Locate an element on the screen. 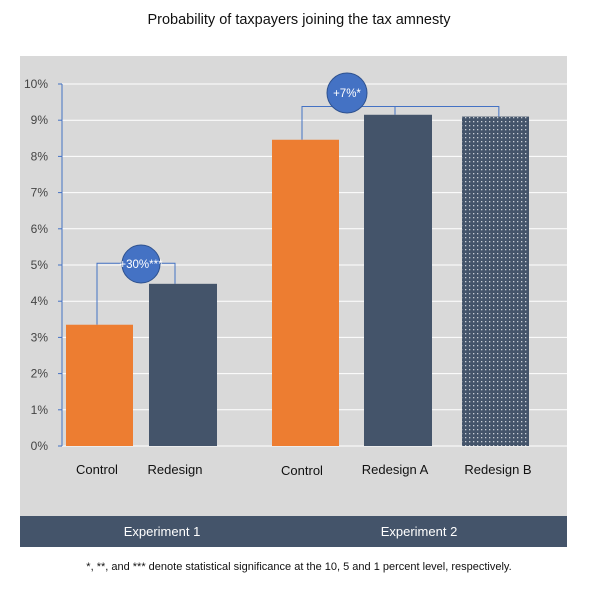 The image size is (598, 597). significance-label: +7%* is located at coordinates (347, 94).